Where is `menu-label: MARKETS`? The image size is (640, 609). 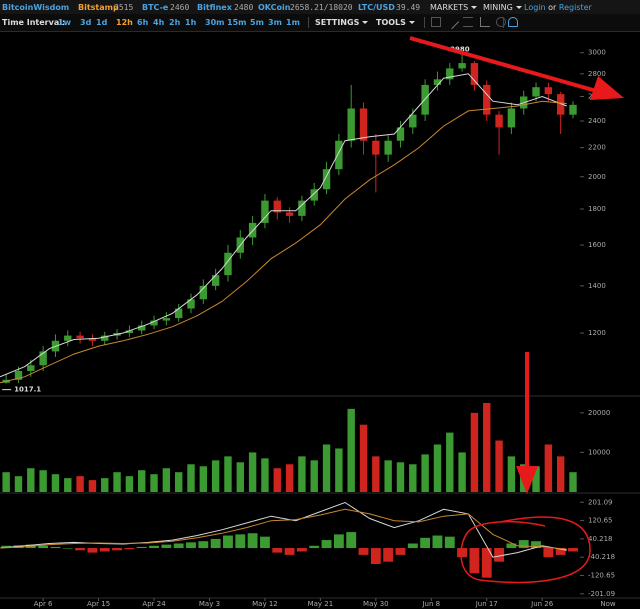 menu-label: MARKETS is located at coordinates (449, 7).